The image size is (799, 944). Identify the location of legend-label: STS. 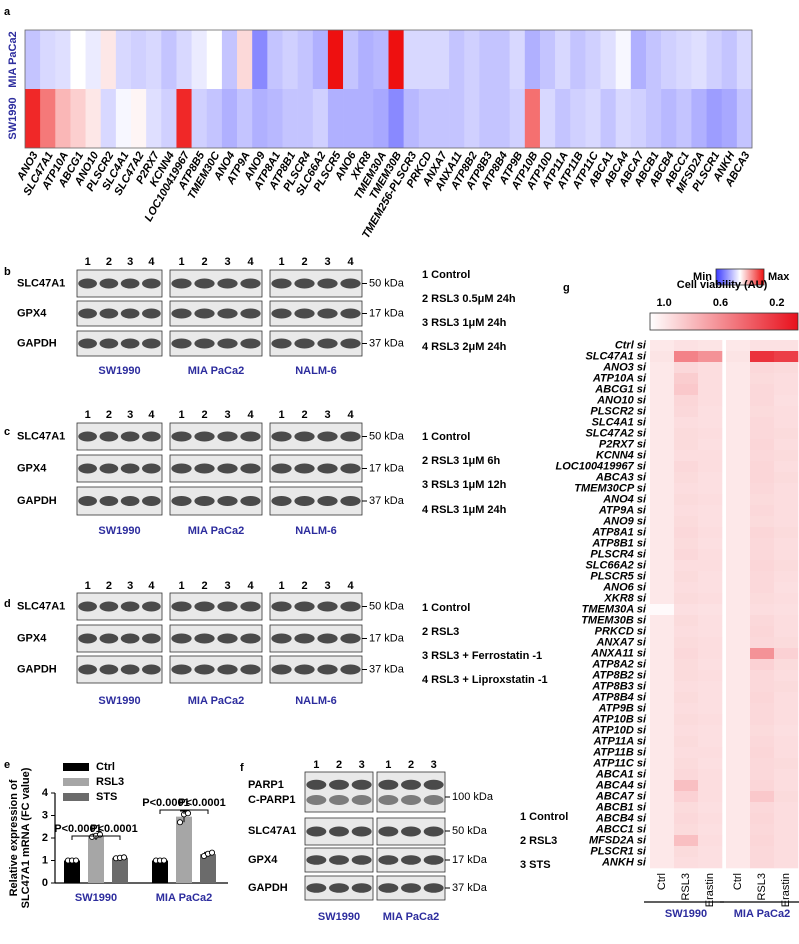
(106, 797).